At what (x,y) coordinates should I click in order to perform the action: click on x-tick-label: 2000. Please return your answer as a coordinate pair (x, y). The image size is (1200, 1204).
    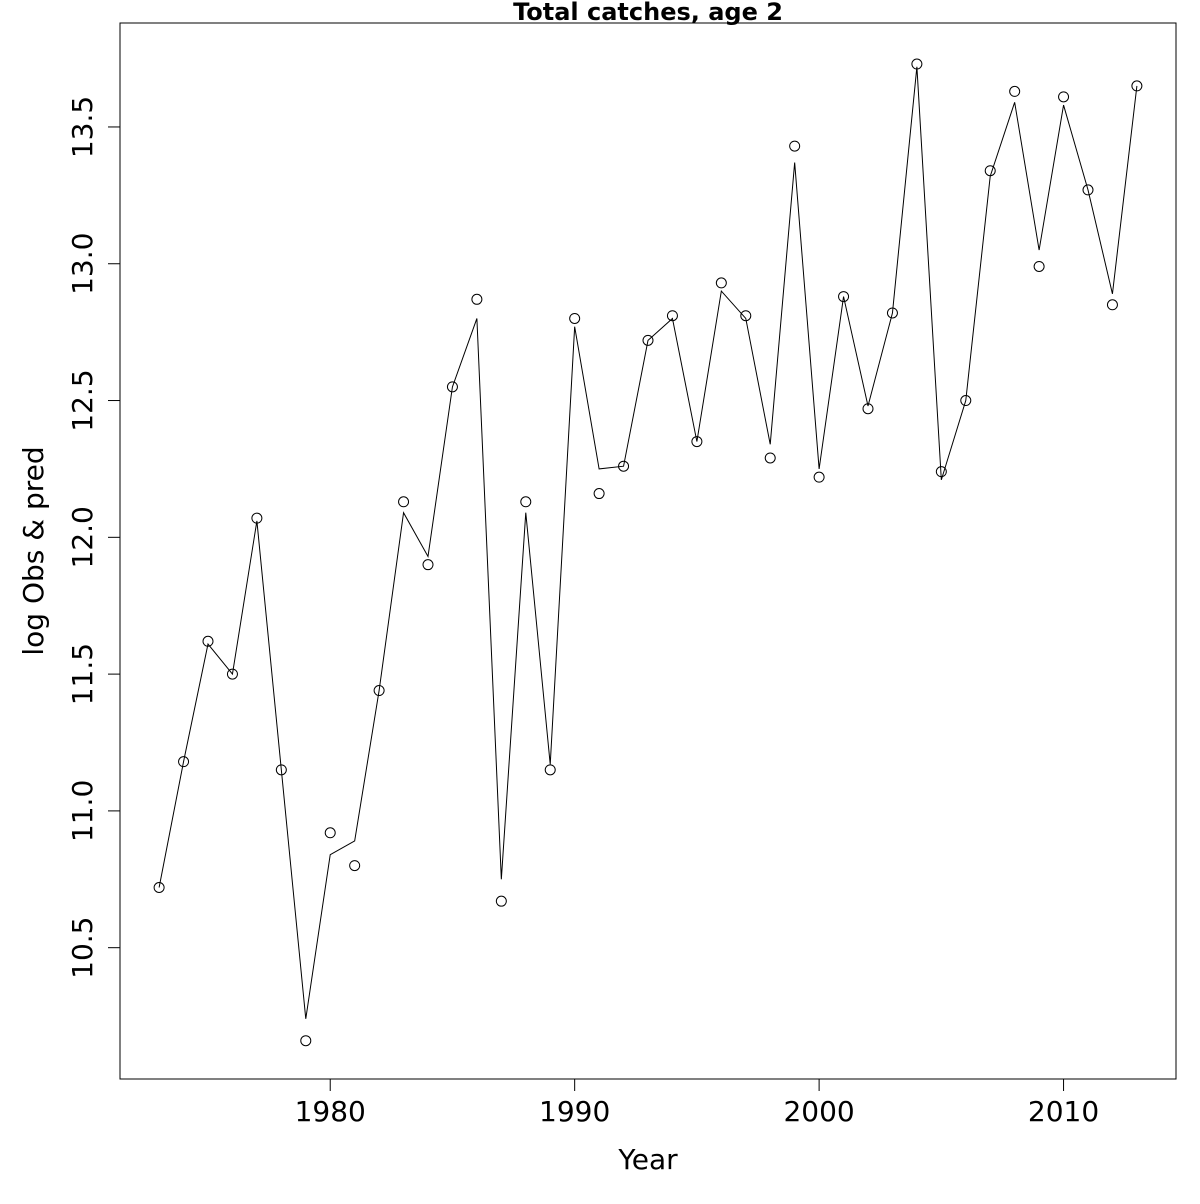
    Looking at the image, I should click on (818, 1111).